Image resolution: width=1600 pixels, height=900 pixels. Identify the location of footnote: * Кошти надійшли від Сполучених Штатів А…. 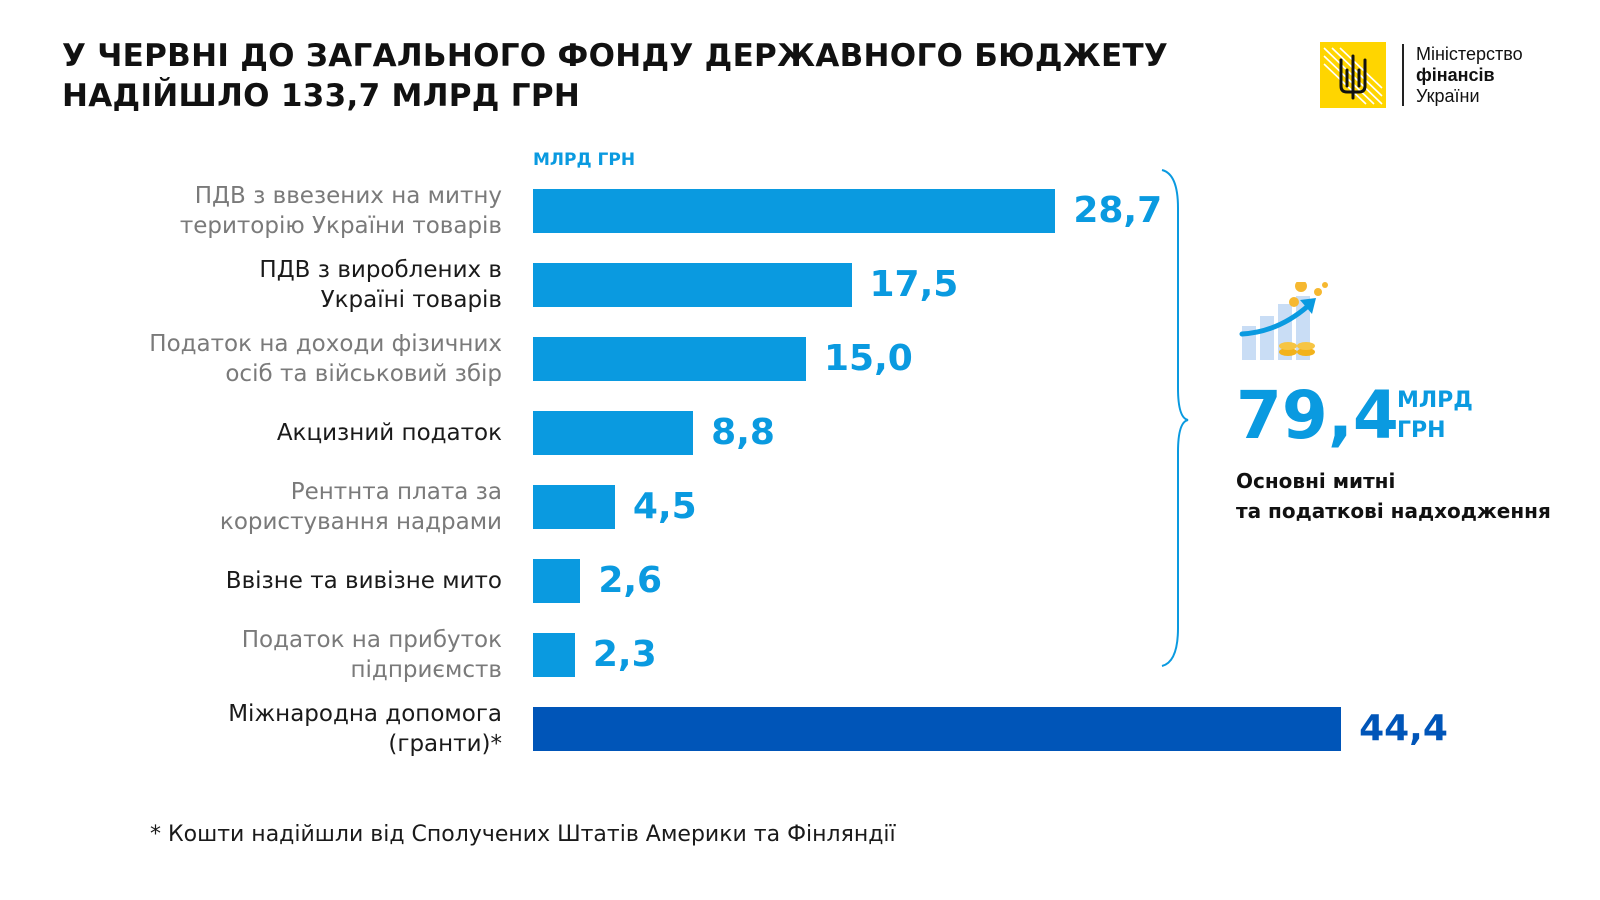
(523, 834).